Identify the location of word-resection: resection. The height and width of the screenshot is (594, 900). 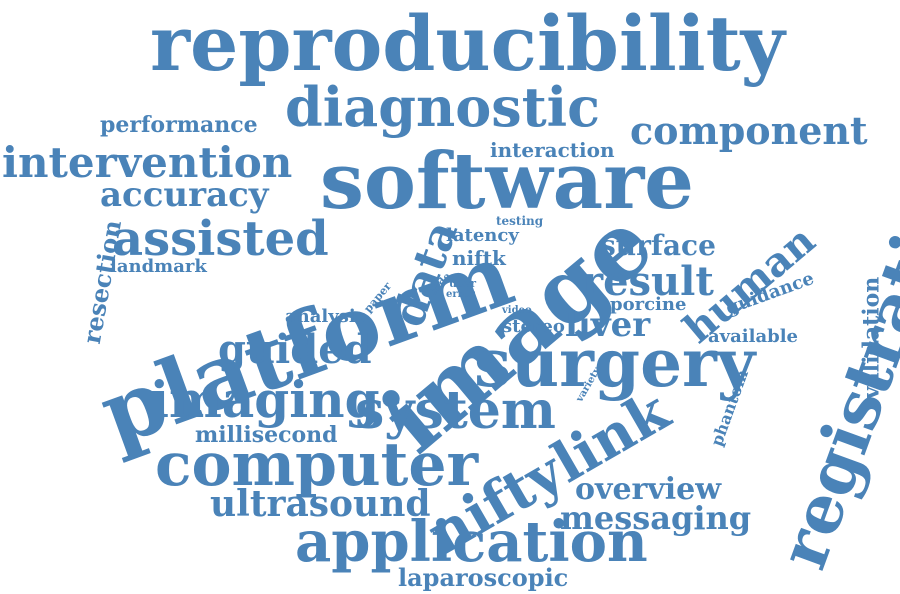
(102, 281).